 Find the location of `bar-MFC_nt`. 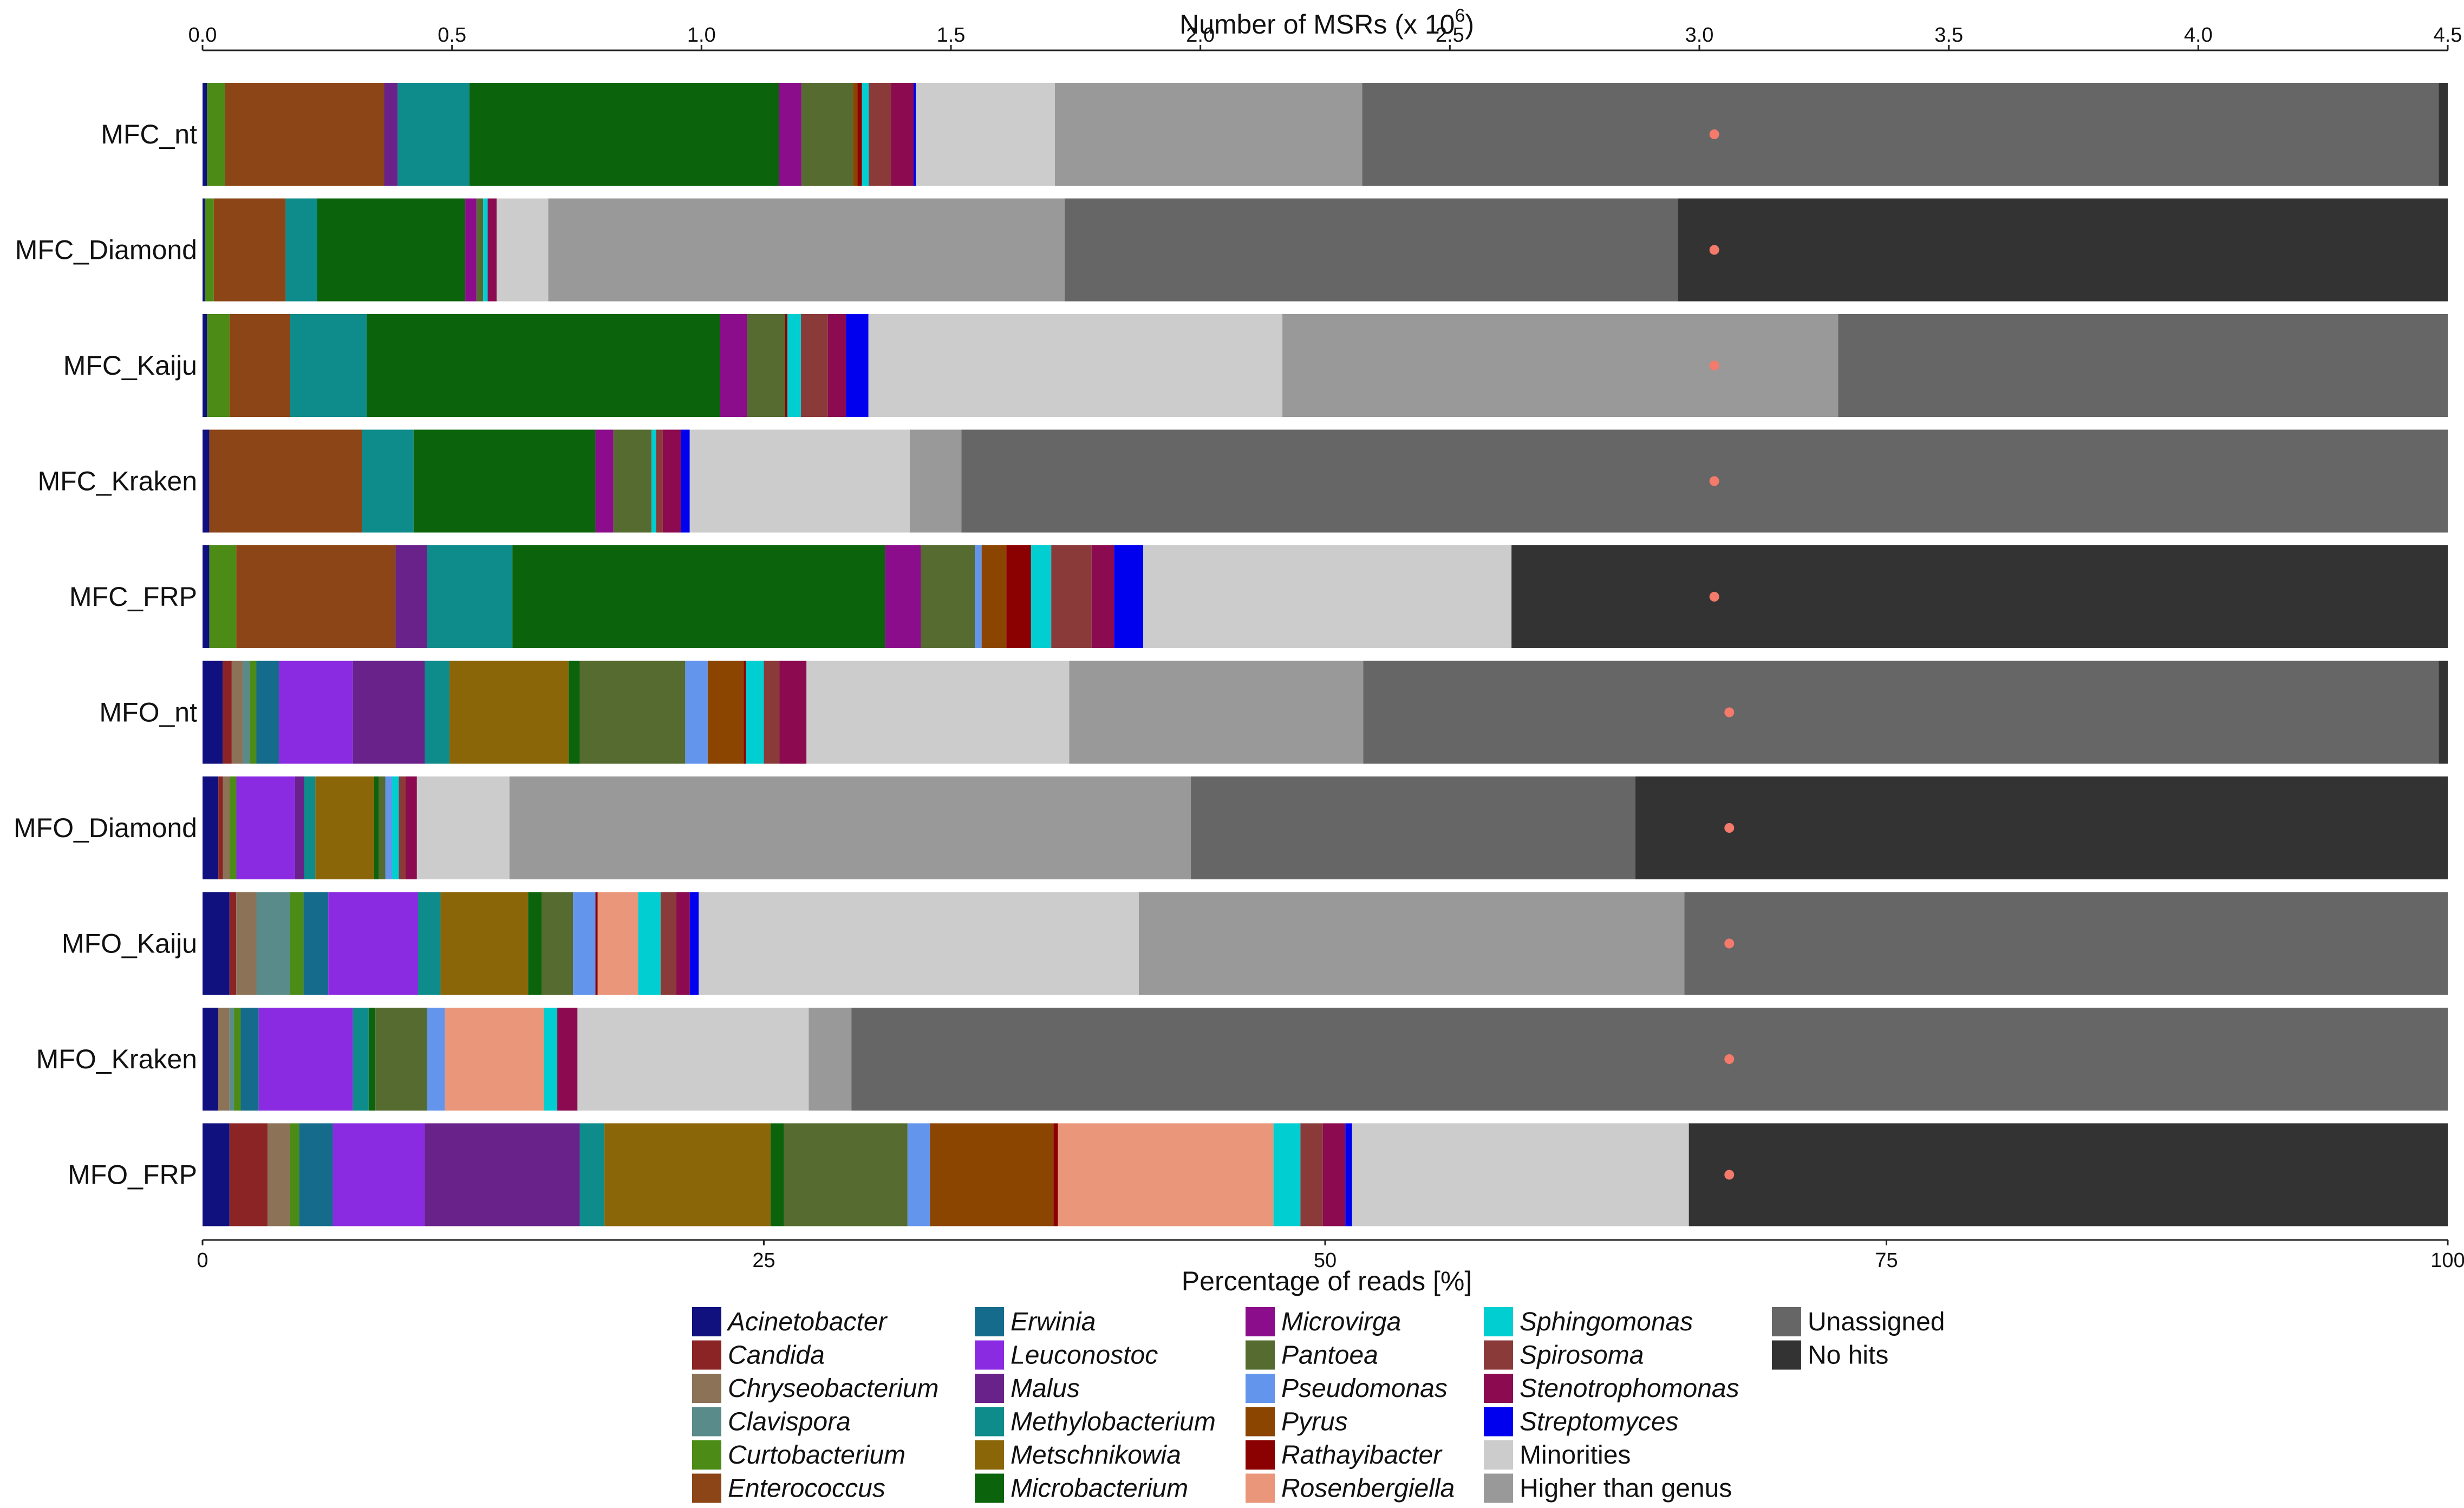

bar-MFC_nt is located at coordinates (1325, 134).